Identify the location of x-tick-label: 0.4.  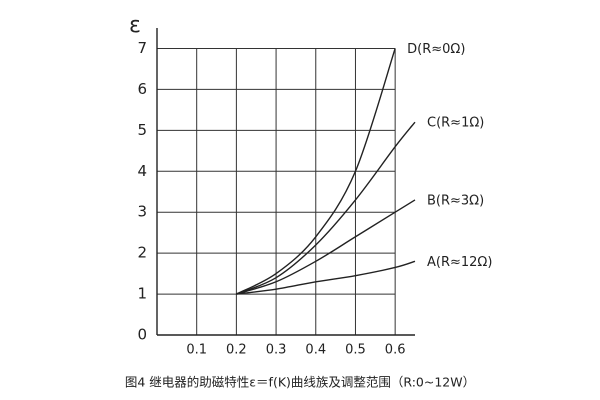
(315, 350).